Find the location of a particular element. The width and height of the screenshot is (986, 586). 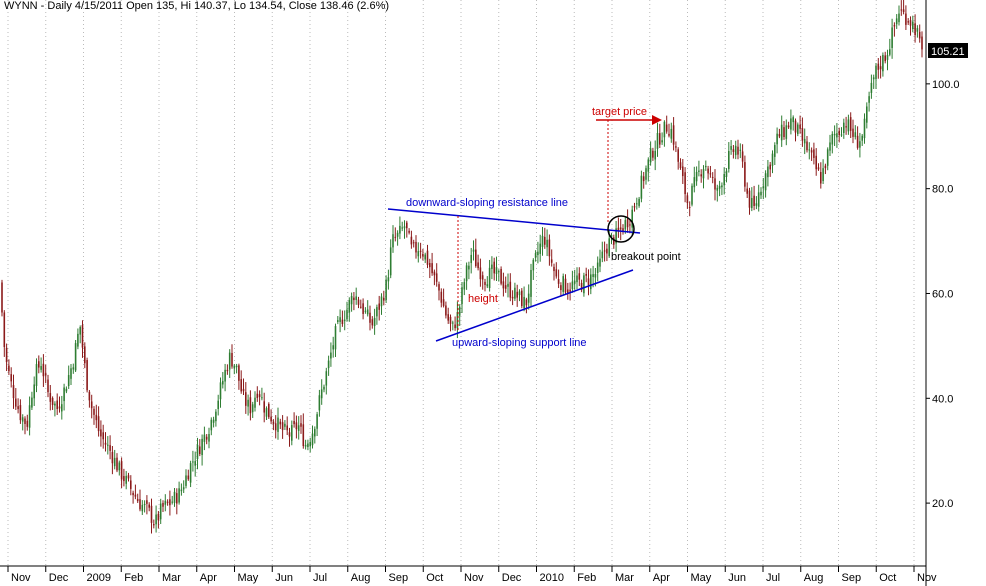

last-price-tag is located at coordinates (948, 50).